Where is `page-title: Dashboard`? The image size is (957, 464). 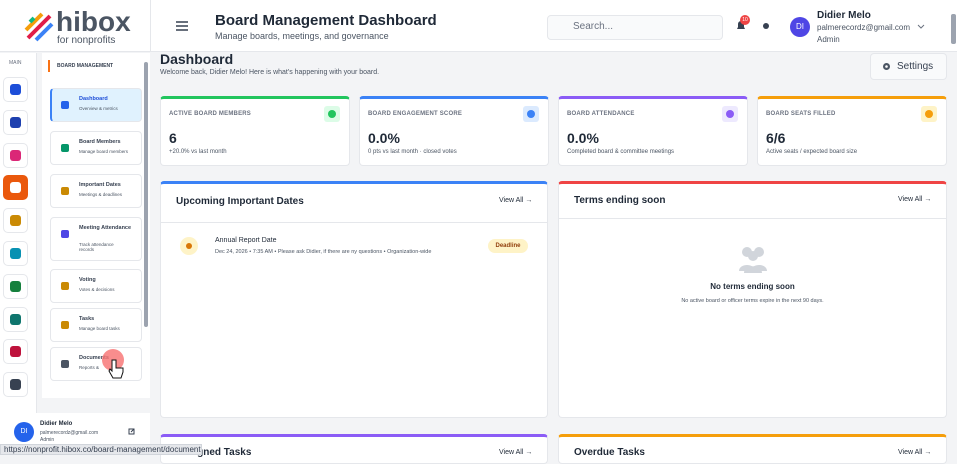 page-title: Dashboard is located at coordinates (197, 59).